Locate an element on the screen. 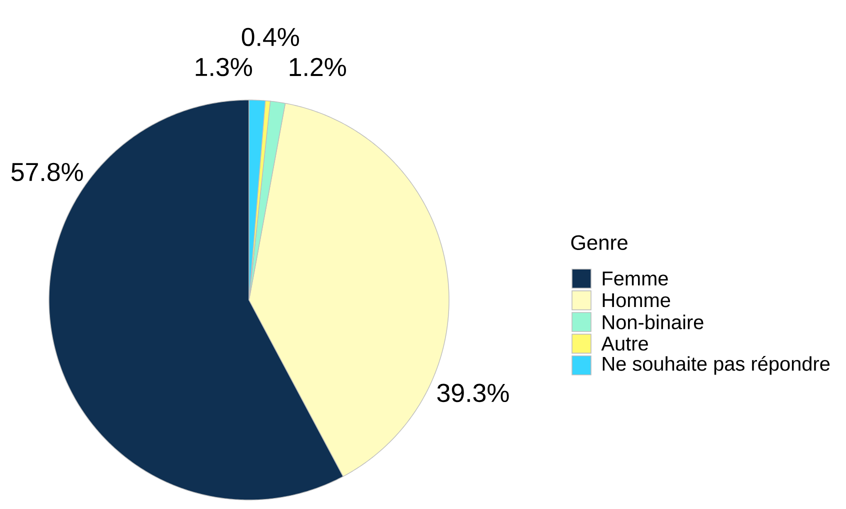 The image size is (846, 509). legend-label: Ne souhaite pas répondre is located at coordinates (716, 365).